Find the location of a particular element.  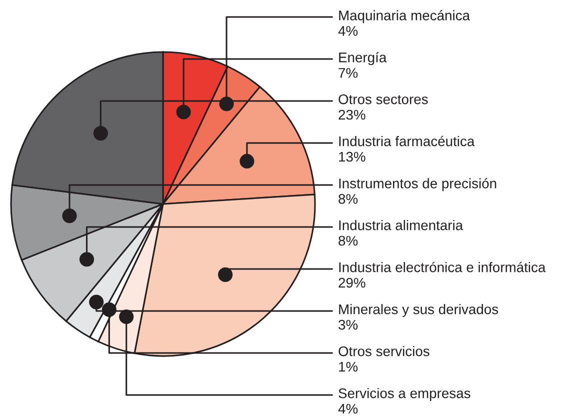

slice-label: Industria farmacéutica is located at coordinates (407, 141).